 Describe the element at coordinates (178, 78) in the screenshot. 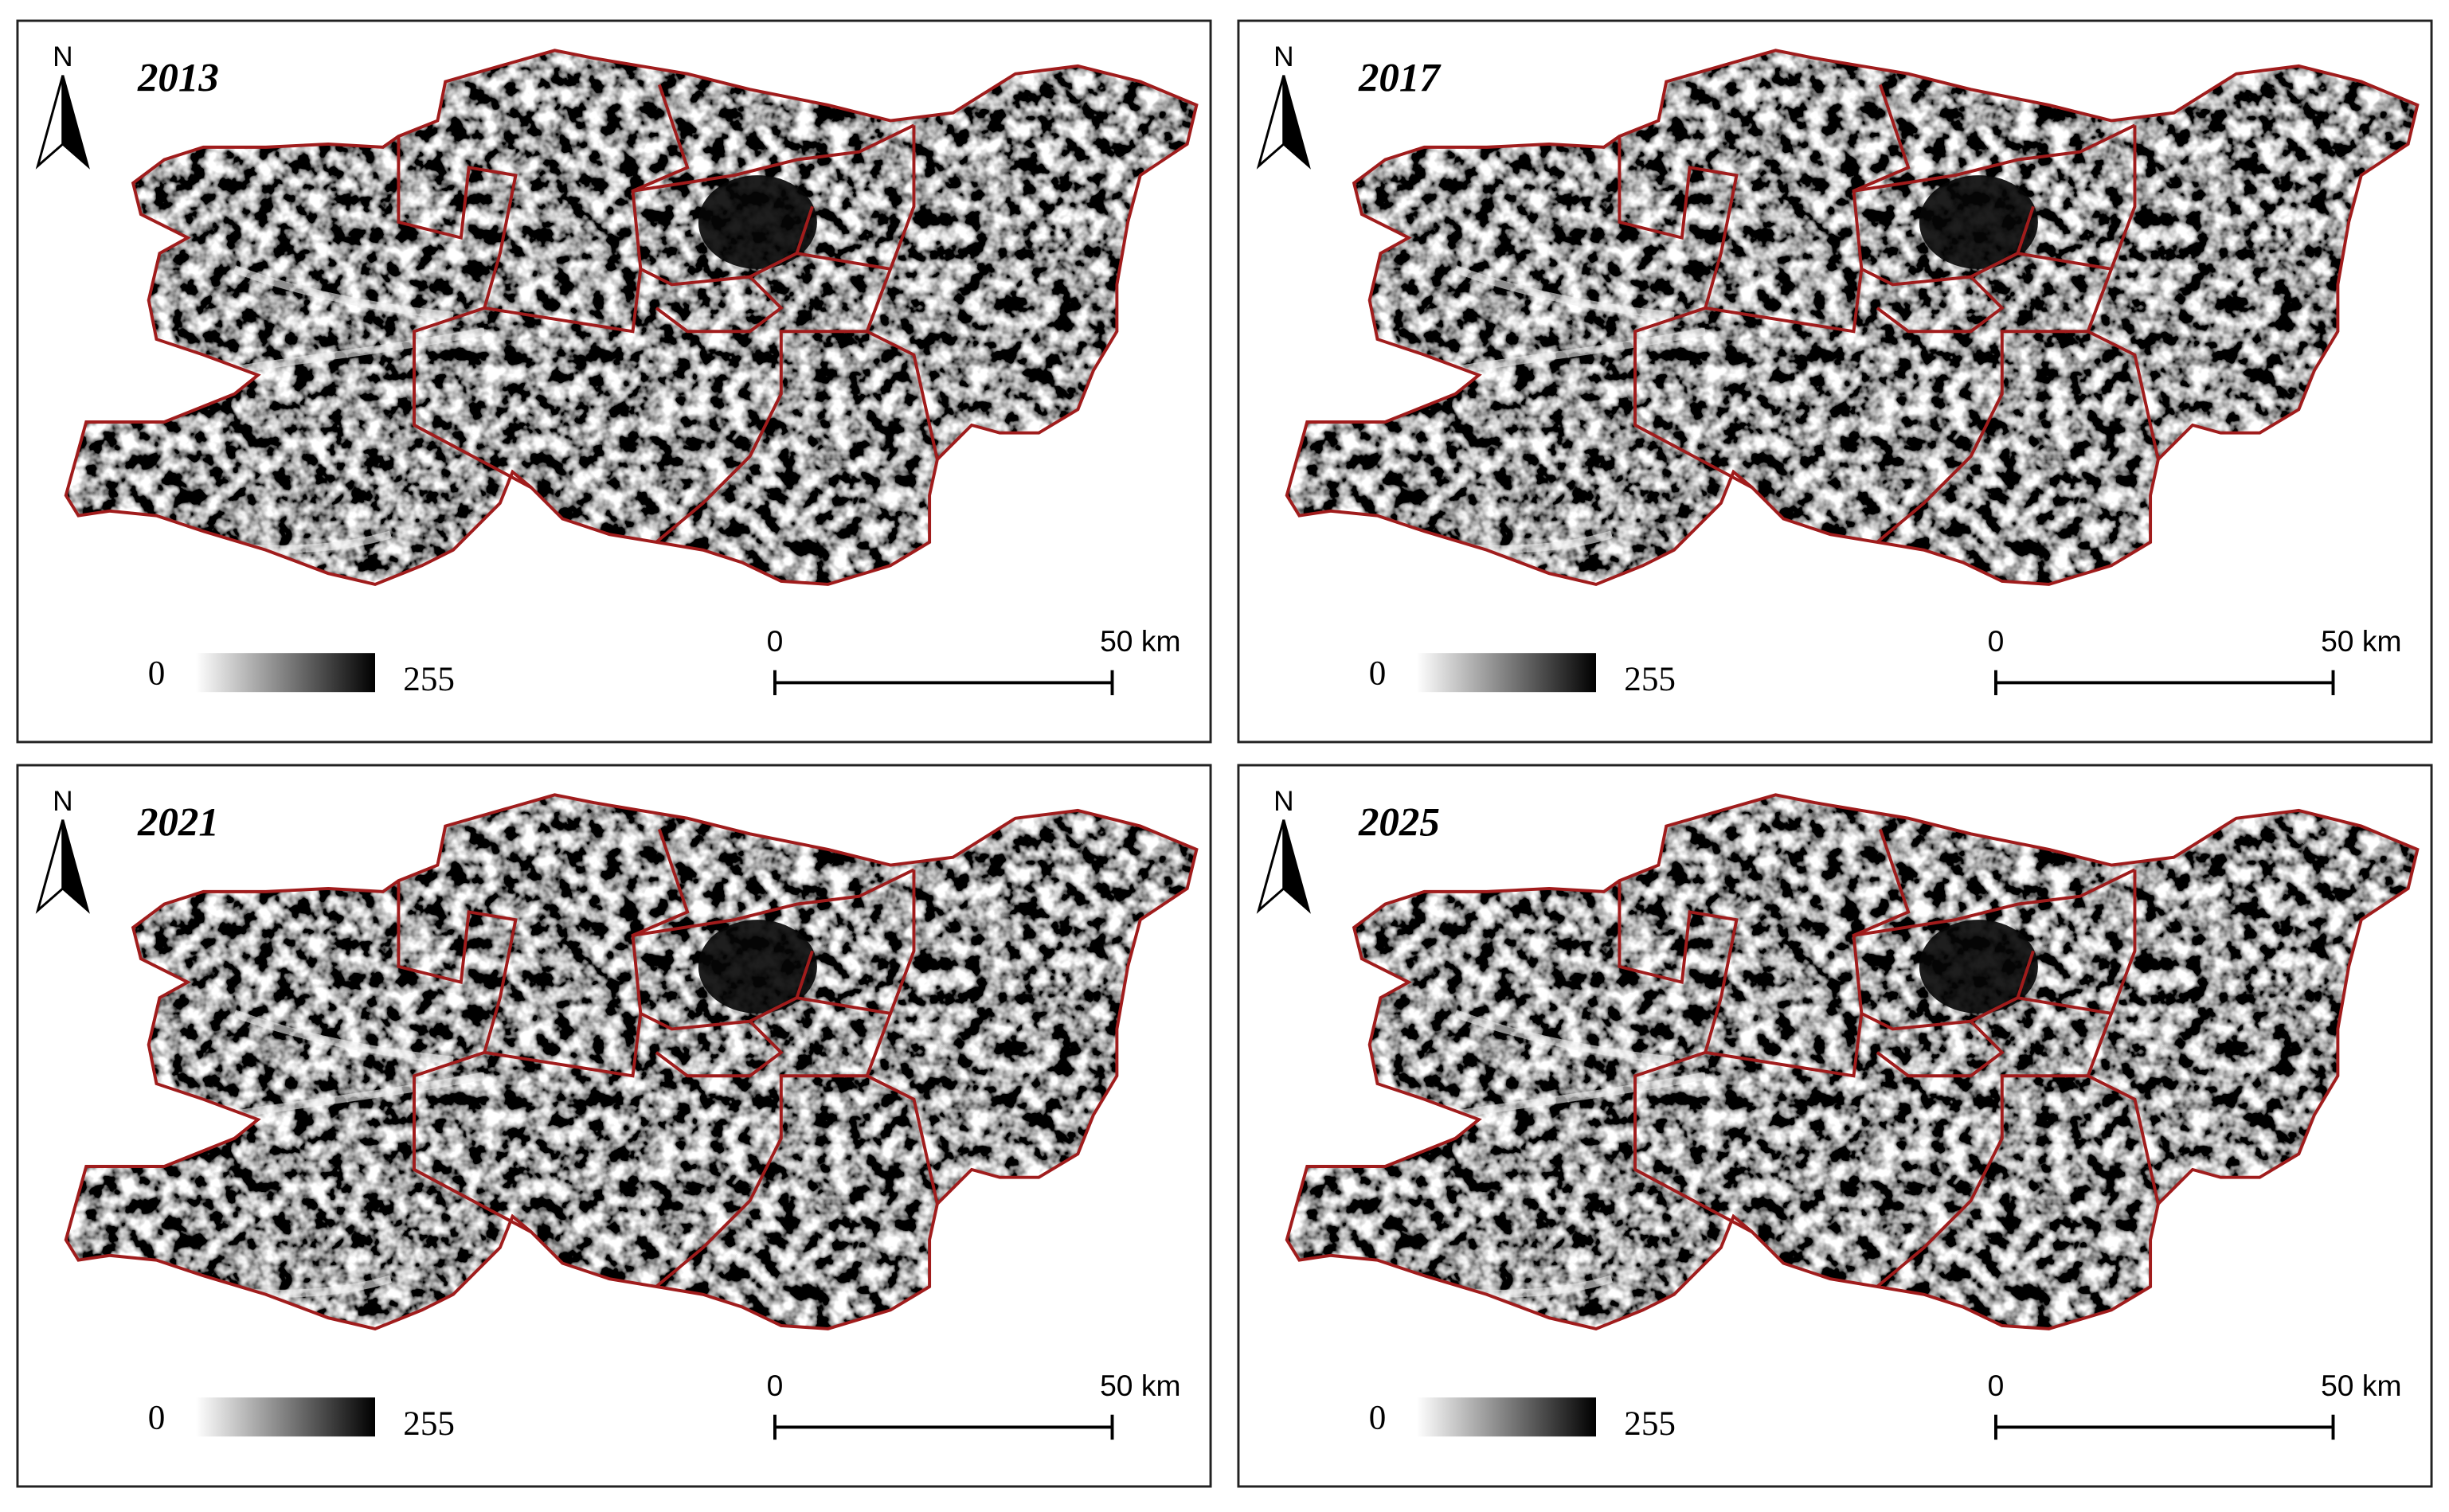

I see `year-label: 2013` at that location.